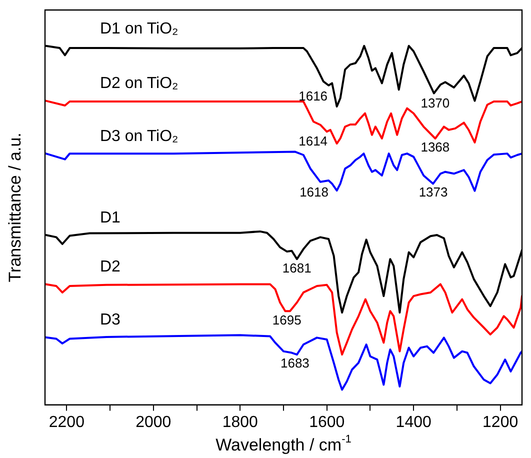  What do you see at coordinates (295, 362) in the screenshot?
I see `annotation: 1683` at bounding box center [295, 362].